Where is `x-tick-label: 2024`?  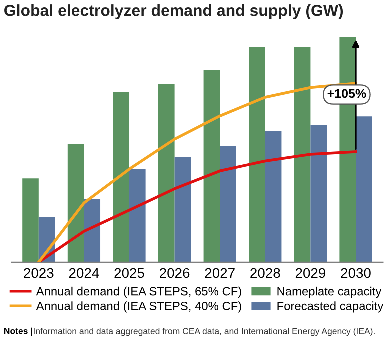 x-tick-label: 2024 is located at coordinates (84, 273).